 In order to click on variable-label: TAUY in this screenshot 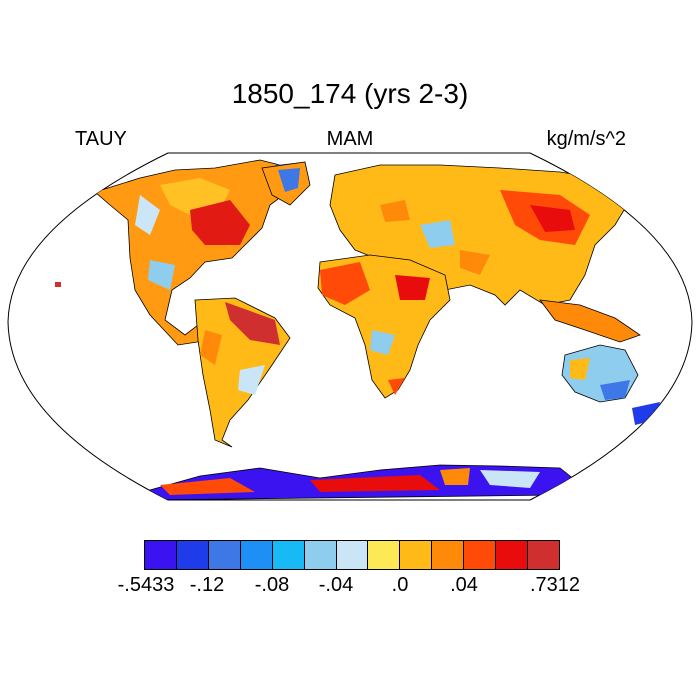, I will do `click(101, 139)`.